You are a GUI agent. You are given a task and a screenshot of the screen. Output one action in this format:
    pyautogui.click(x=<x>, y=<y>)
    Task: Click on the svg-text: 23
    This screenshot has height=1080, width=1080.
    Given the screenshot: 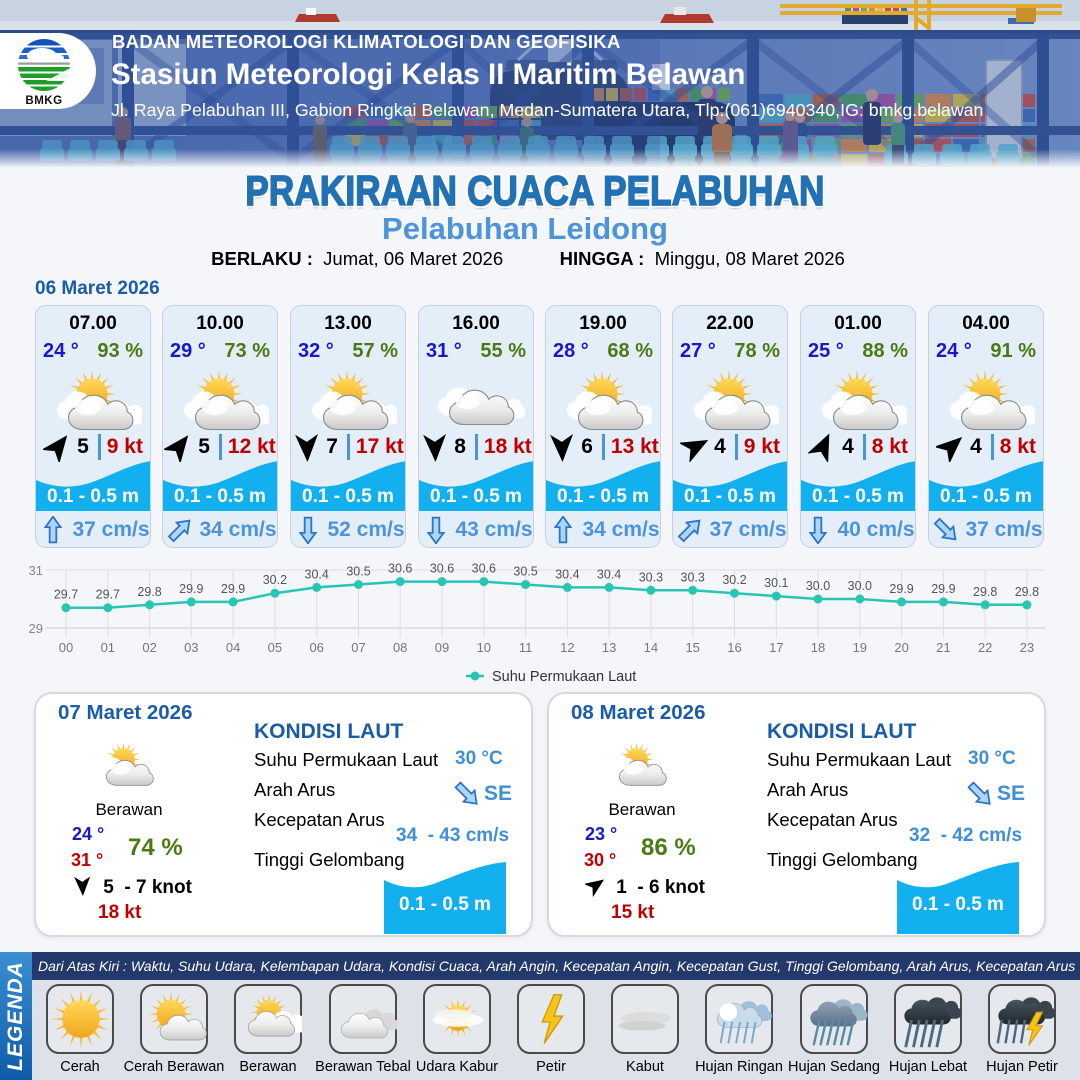 What is the action you would take?
    pyautogui.click(x=1027, y=647)
    